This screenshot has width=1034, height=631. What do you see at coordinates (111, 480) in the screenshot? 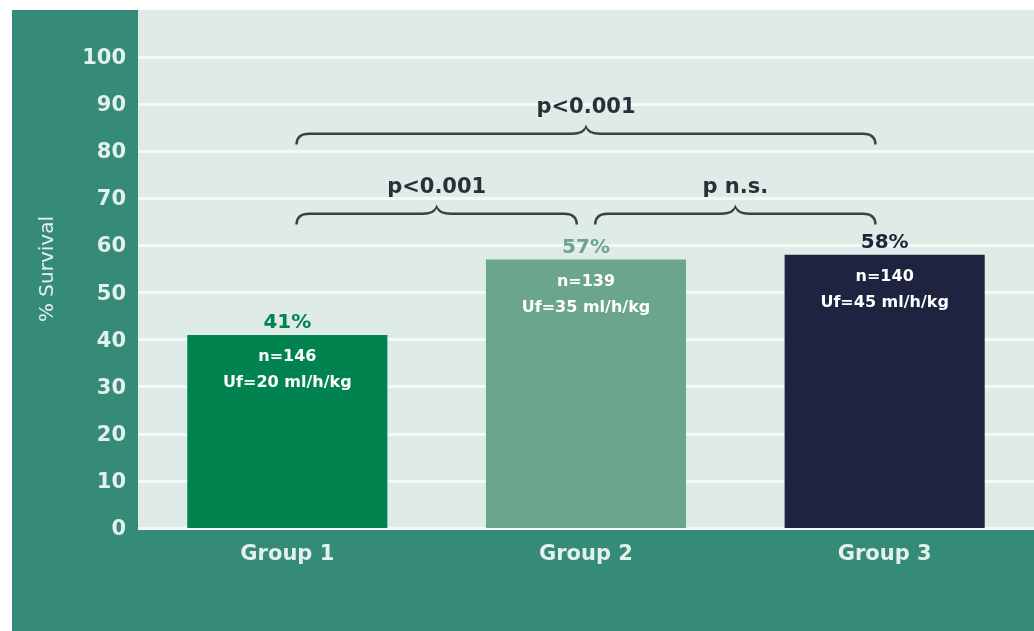
I see `y-tick-label: 10` at bounding box center [111, 480].